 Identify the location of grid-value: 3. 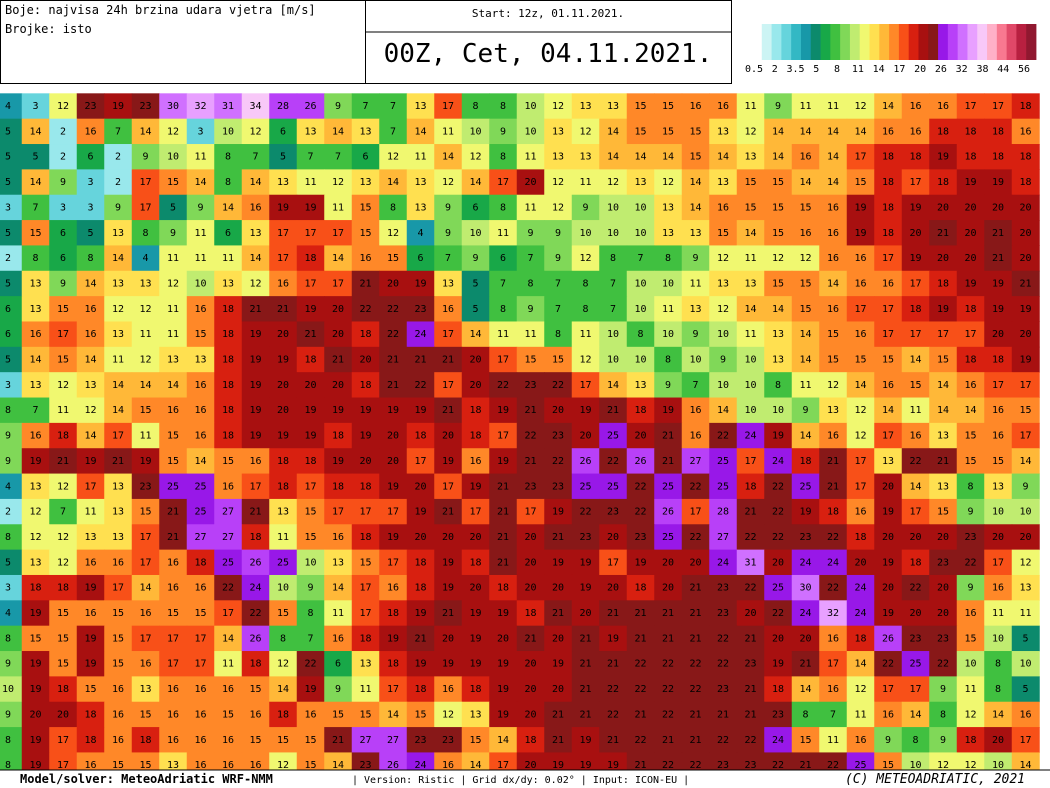
(63, 207).